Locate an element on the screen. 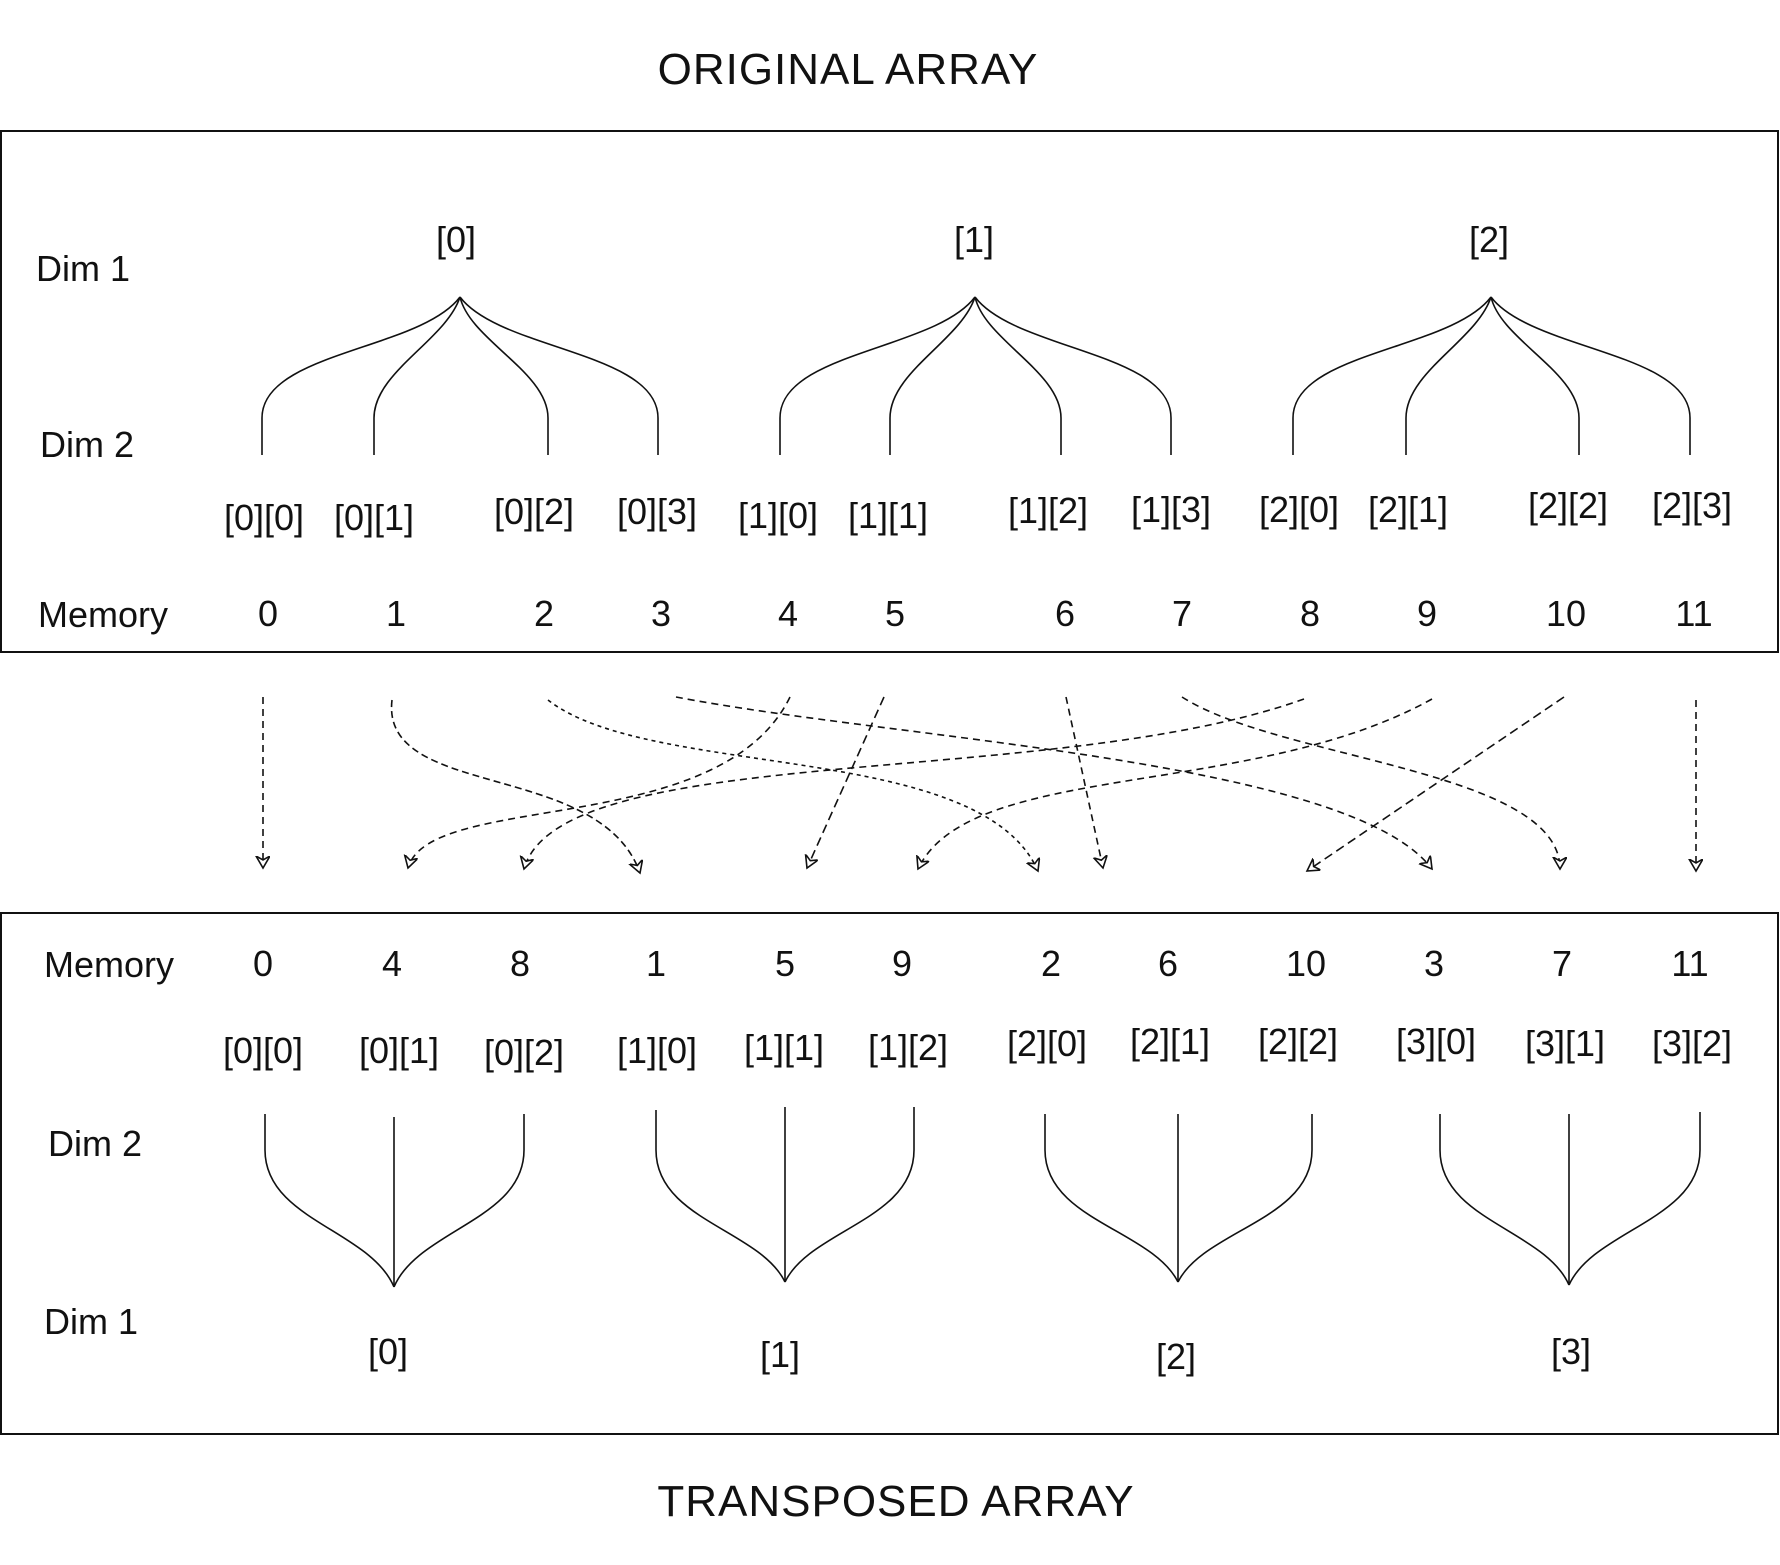 This screenshot has width=1780, height=1565. original-memory-address: 11 is located at coordinates (1693, 613).